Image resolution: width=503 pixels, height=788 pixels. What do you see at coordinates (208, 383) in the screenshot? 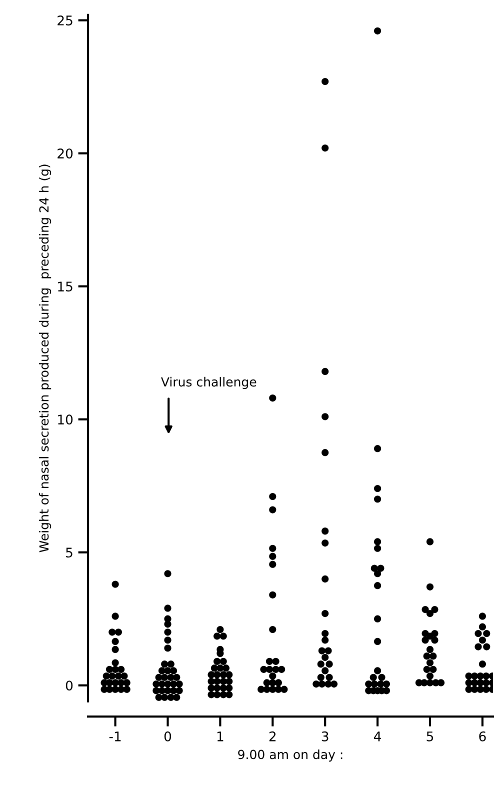
I see `annotation: Virus challenge` at bounding box center [208, 383].